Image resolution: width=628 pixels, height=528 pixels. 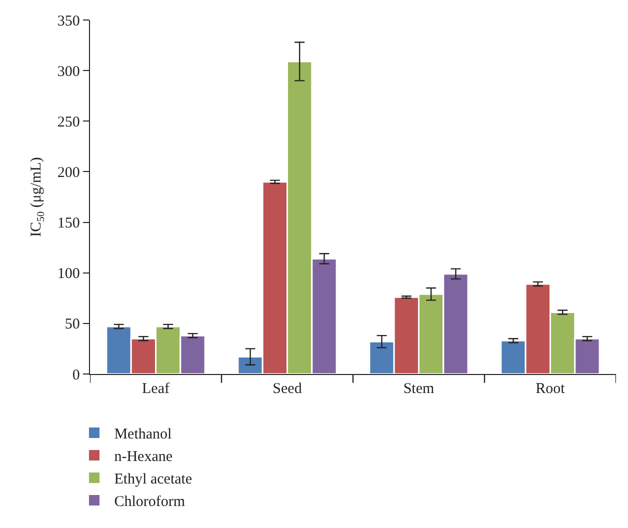 What do you see at coordinates (76, 375) in the screenshot?
I see `y-tick-label: 0` at bounding box center [76, 375].